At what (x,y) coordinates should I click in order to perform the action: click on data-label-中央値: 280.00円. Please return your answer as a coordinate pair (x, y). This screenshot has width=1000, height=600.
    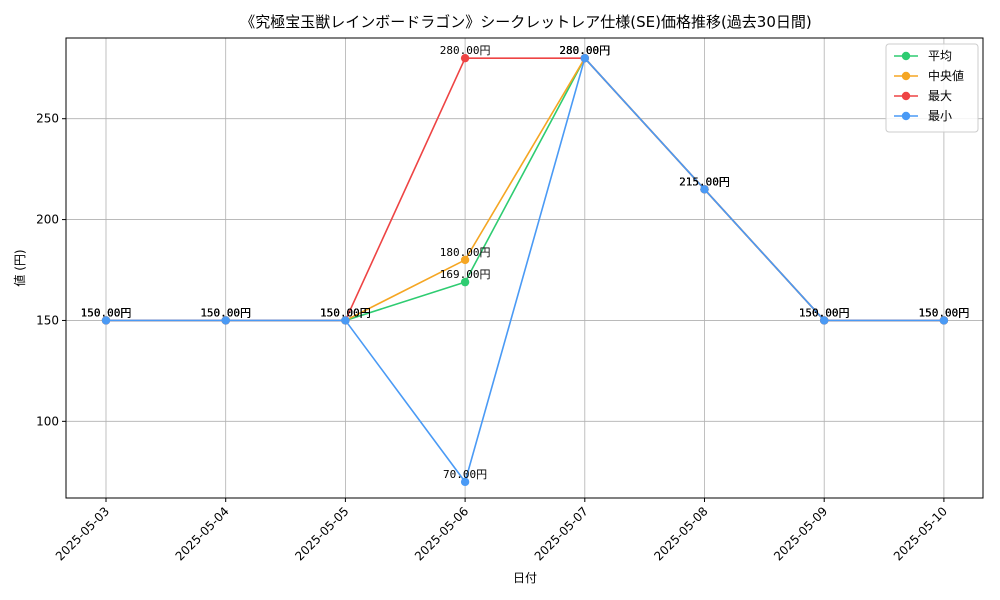
    Looking at the image, I should click on (584, 50).